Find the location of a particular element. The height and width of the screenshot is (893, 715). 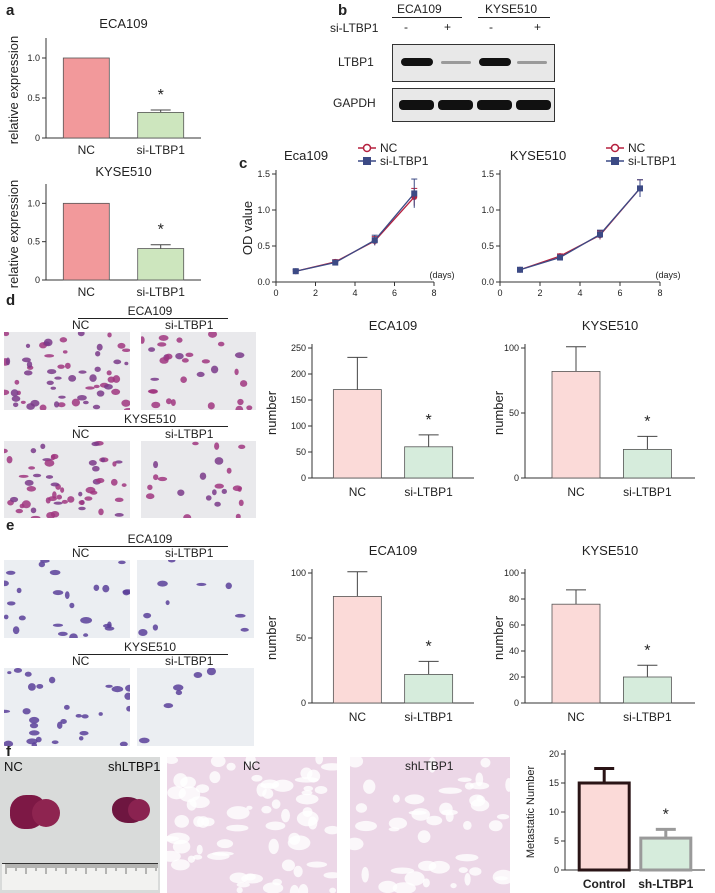

y-tick-label: 100 is located at coordinates (298, 573).